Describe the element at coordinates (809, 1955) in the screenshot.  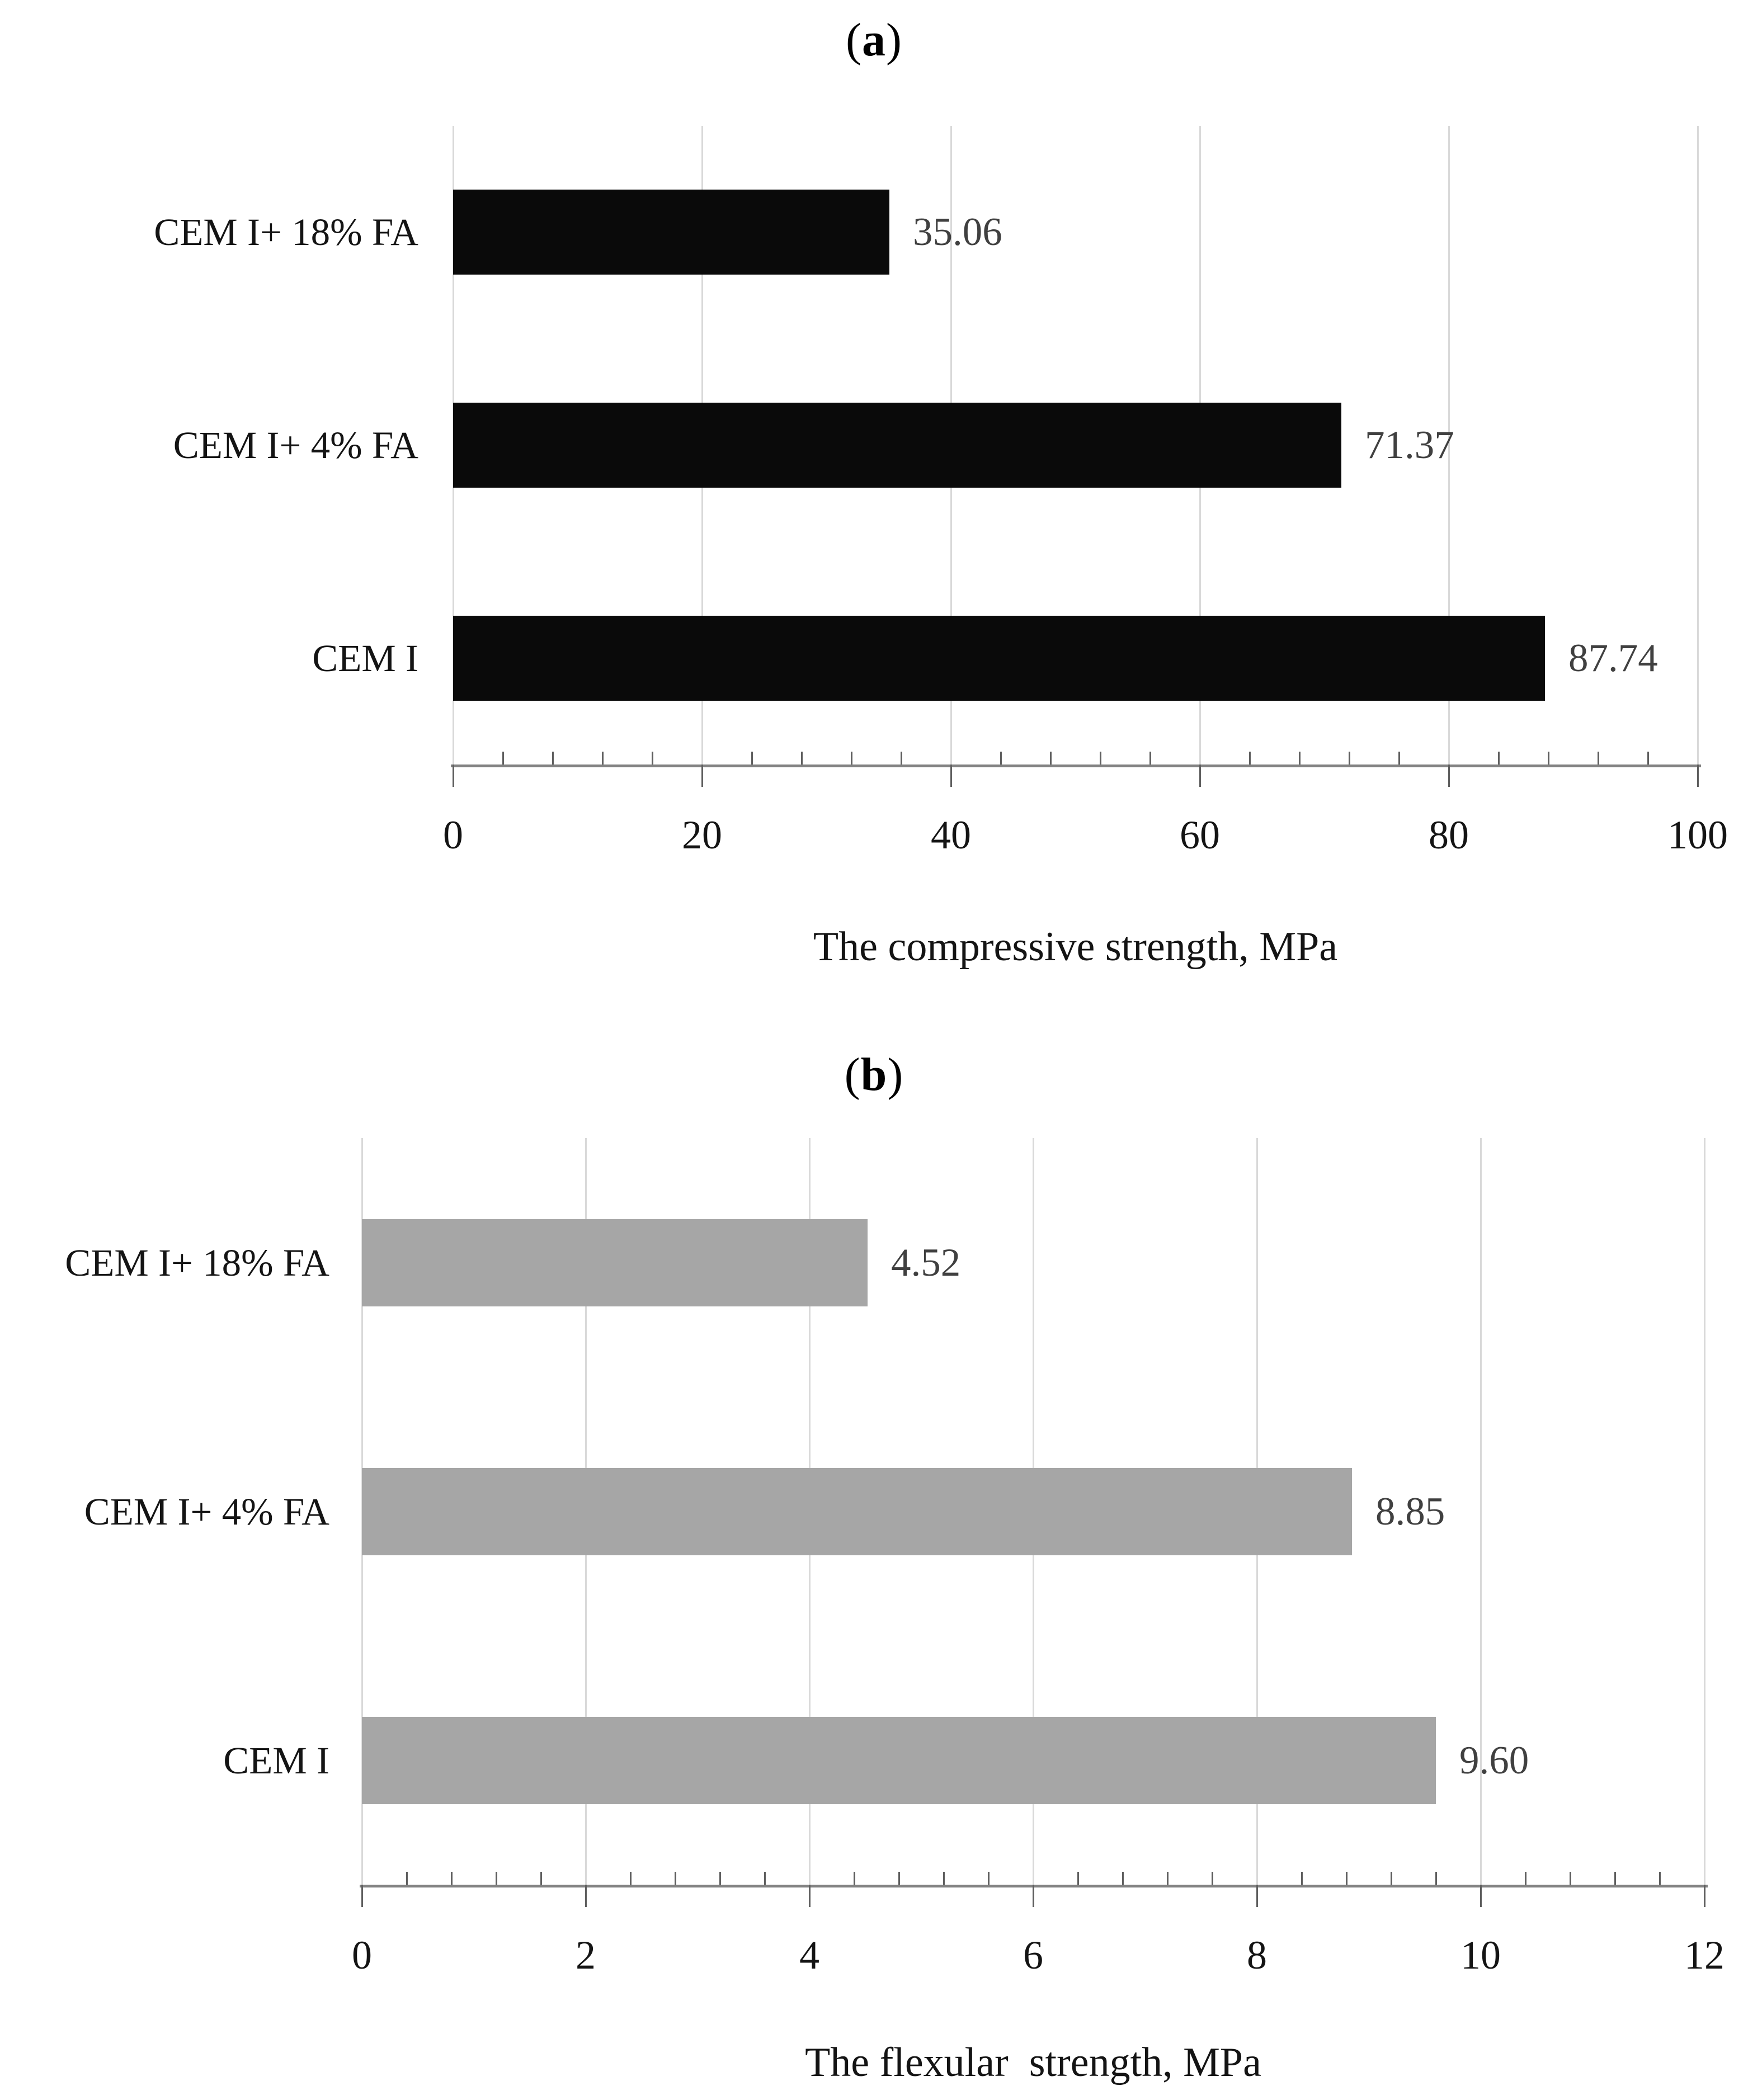
I see `x-axis-tick-label-4: 4` at that location.